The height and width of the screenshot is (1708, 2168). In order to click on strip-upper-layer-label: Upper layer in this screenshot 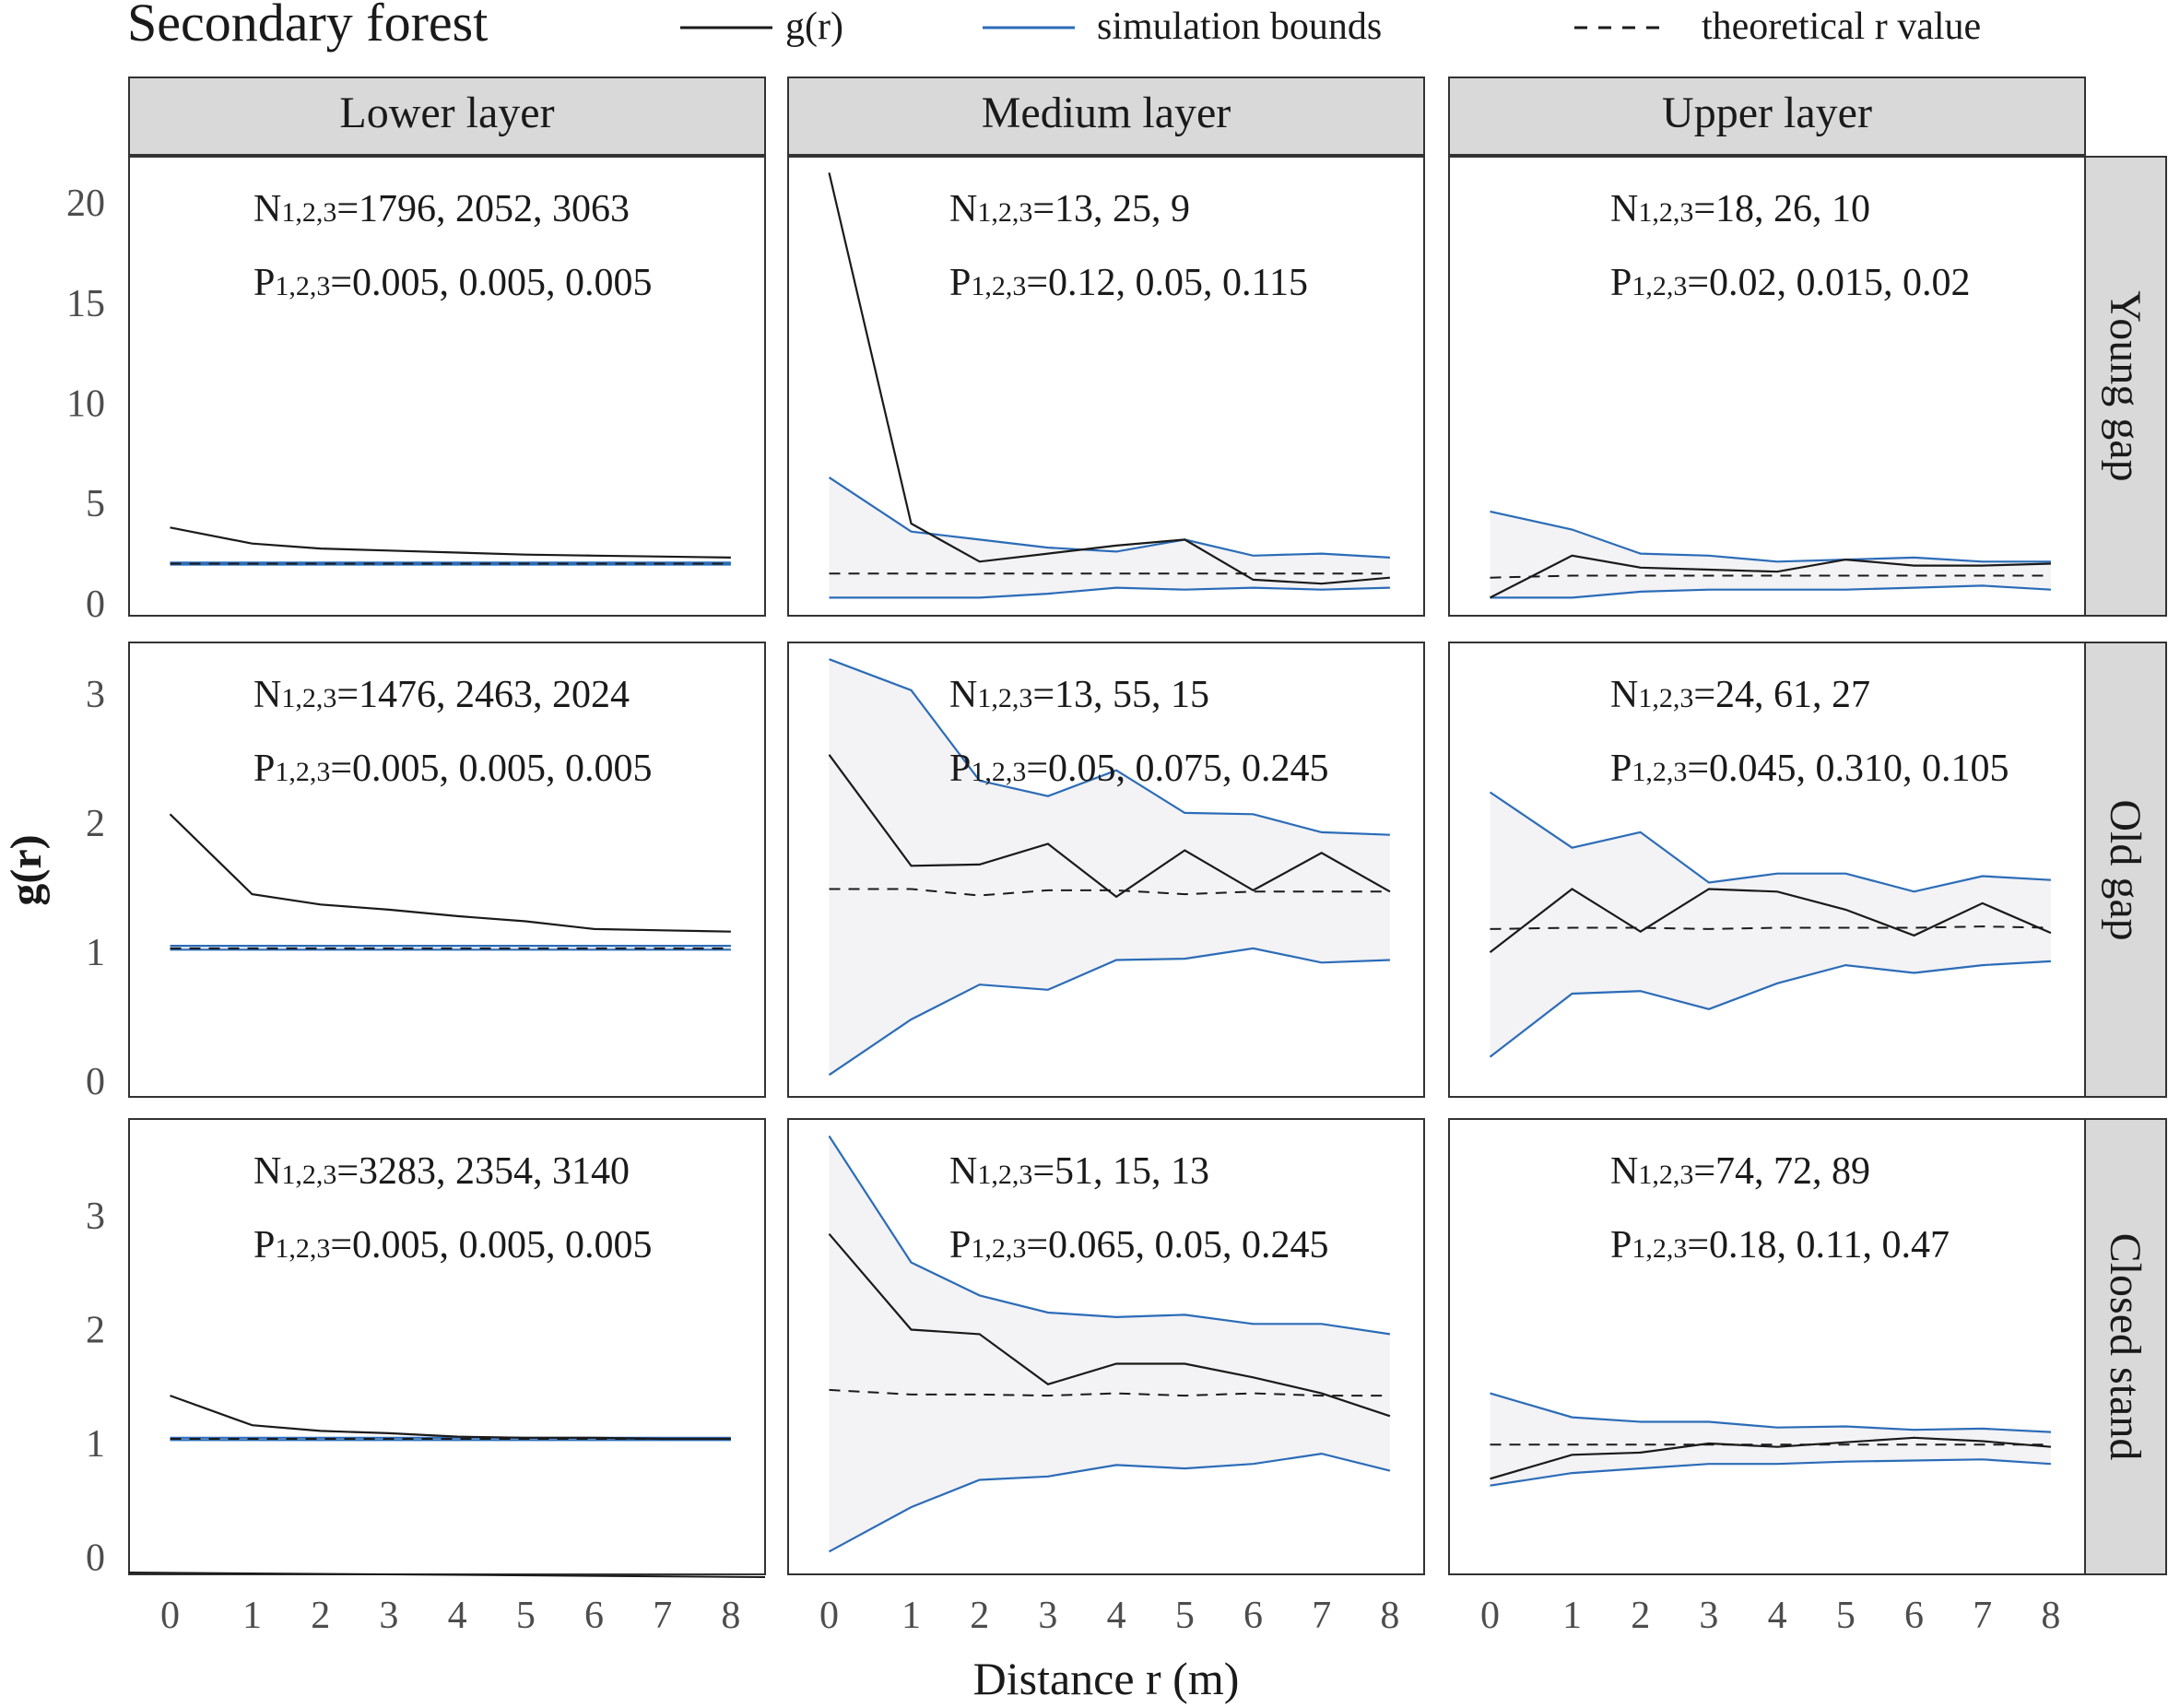, I will do `click(1767, 112)`.